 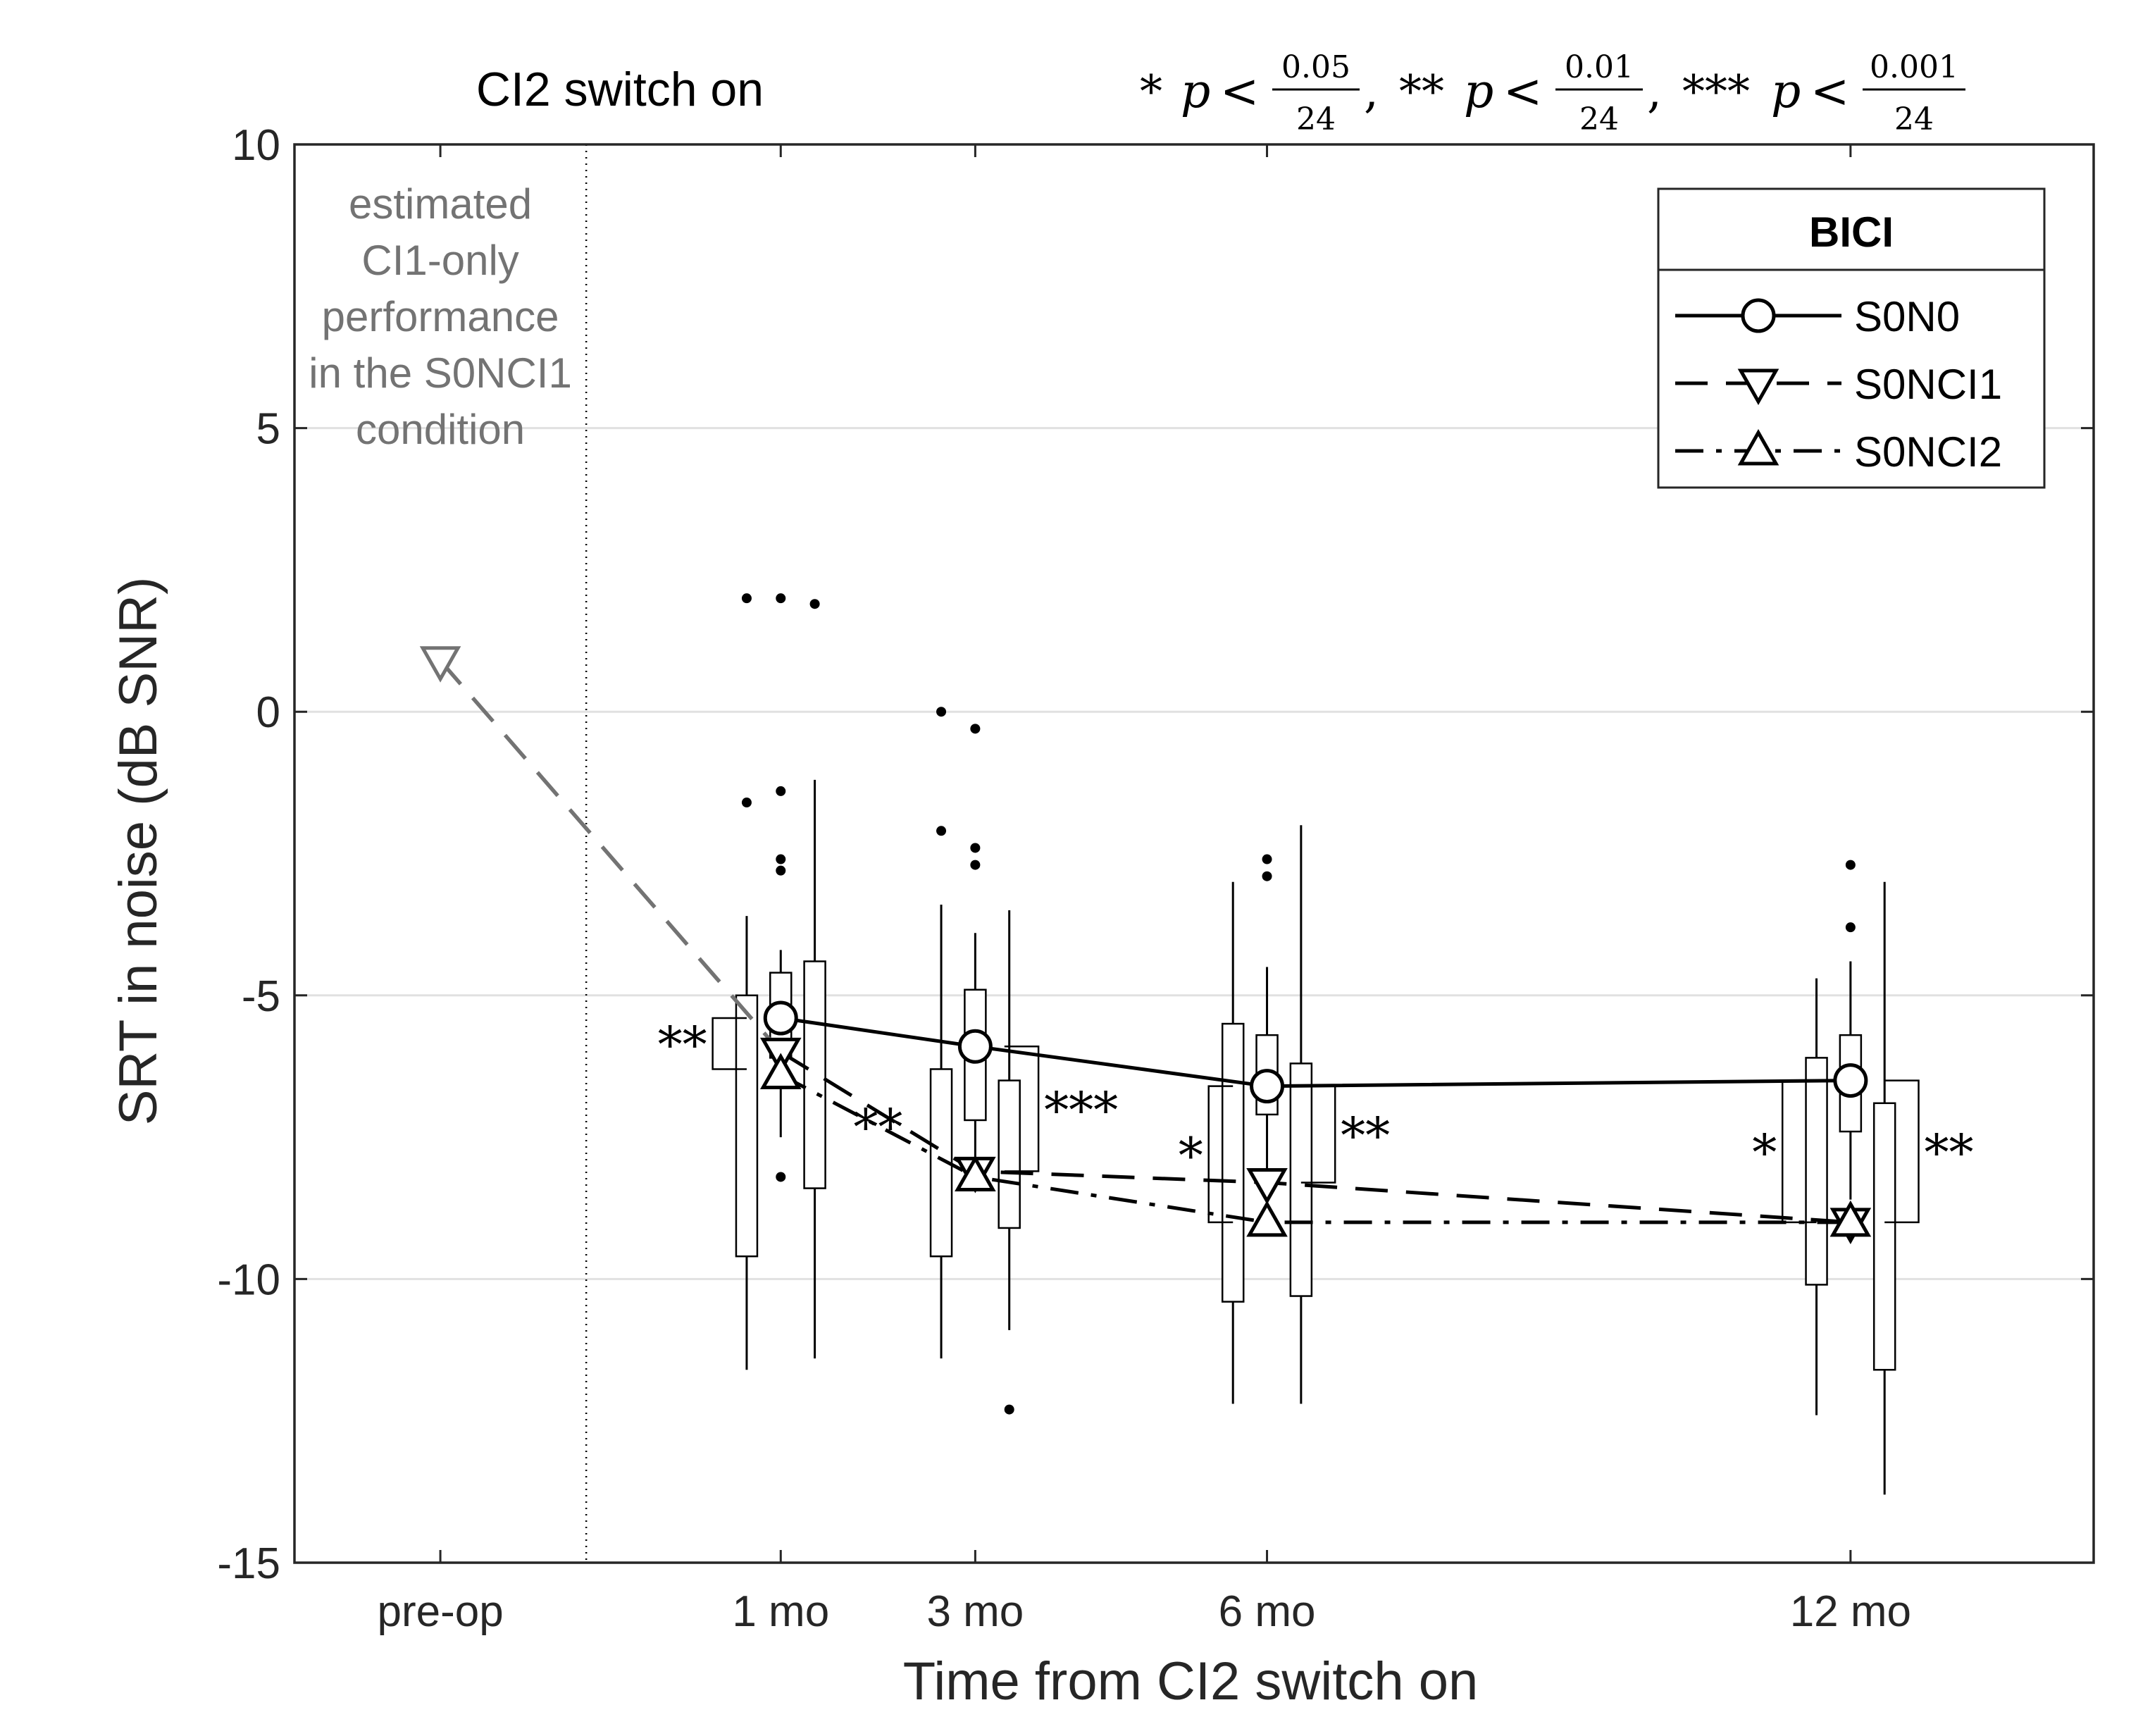 I want to click on significance-brackets: **** **** ** * **, so click(x=1316, y=1120).